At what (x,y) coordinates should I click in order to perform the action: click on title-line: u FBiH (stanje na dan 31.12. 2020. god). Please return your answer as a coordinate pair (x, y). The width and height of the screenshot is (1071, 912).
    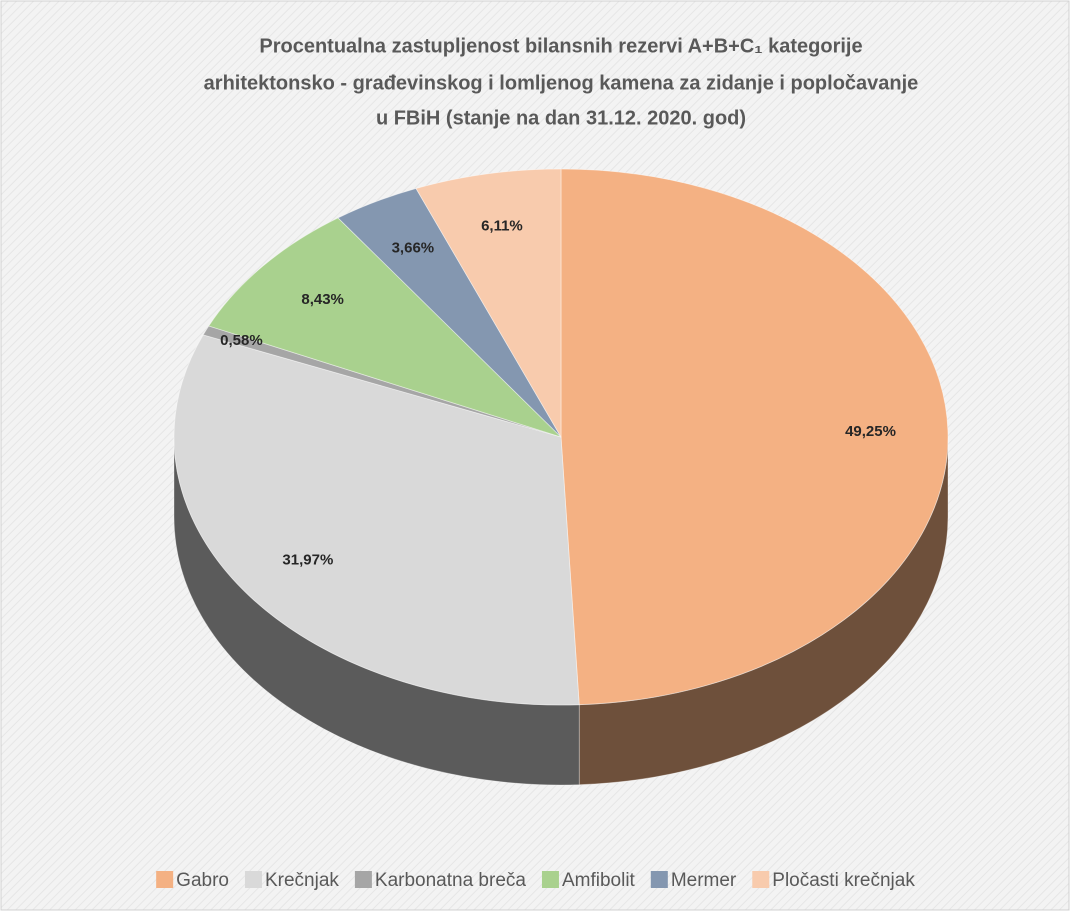
    Looking at the image, I should click on (561, 118).